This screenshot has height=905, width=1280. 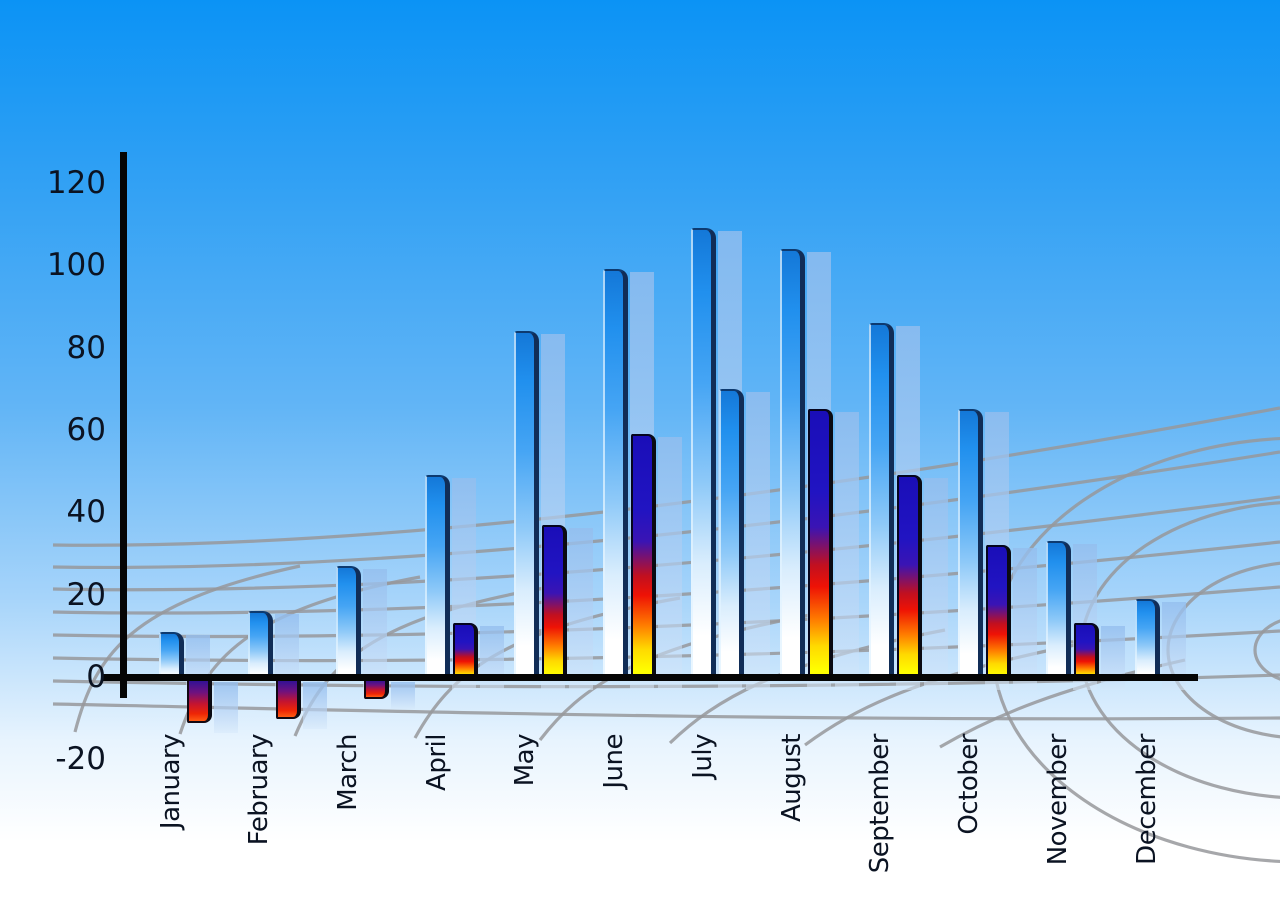 What do you see at coordinates (436, 762) in the screenshot?
I see `x-label-april: April` at bounding box center [436, 762].